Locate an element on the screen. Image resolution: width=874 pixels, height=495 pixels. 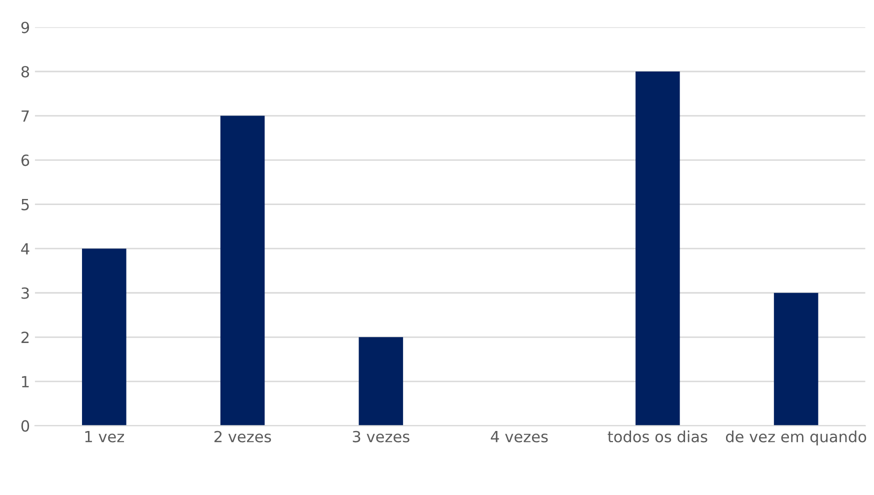
y-tick-label: 0 is located at coordinates (25, 426).